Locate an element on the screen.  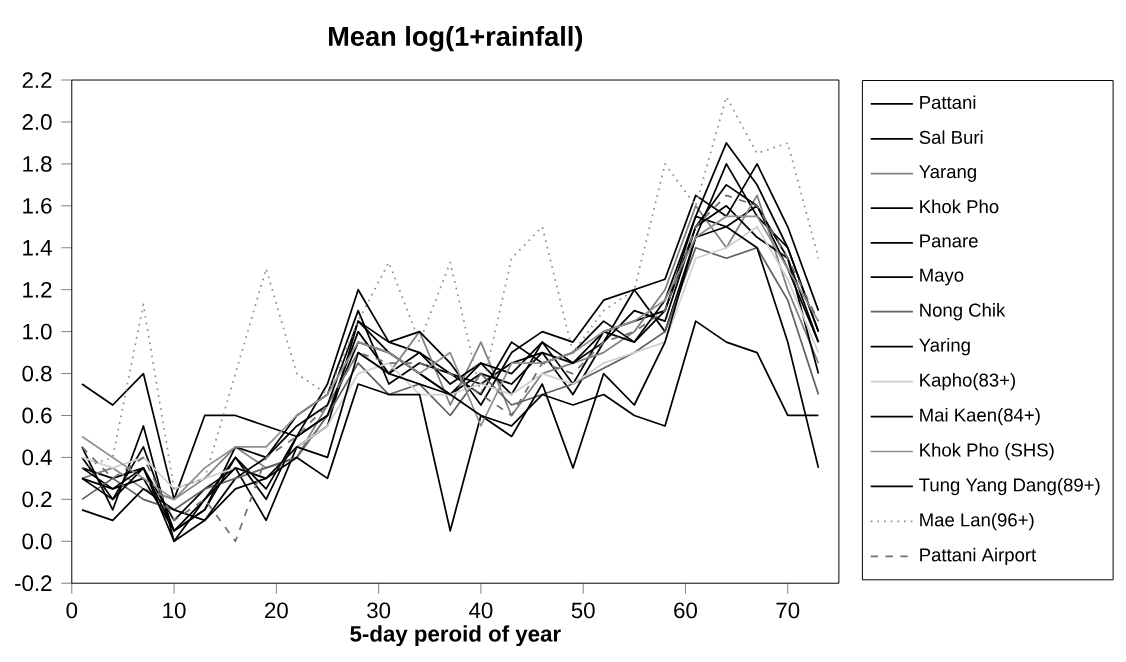
legend-label: Kapho(83+) is located at coordinates (968, 382).